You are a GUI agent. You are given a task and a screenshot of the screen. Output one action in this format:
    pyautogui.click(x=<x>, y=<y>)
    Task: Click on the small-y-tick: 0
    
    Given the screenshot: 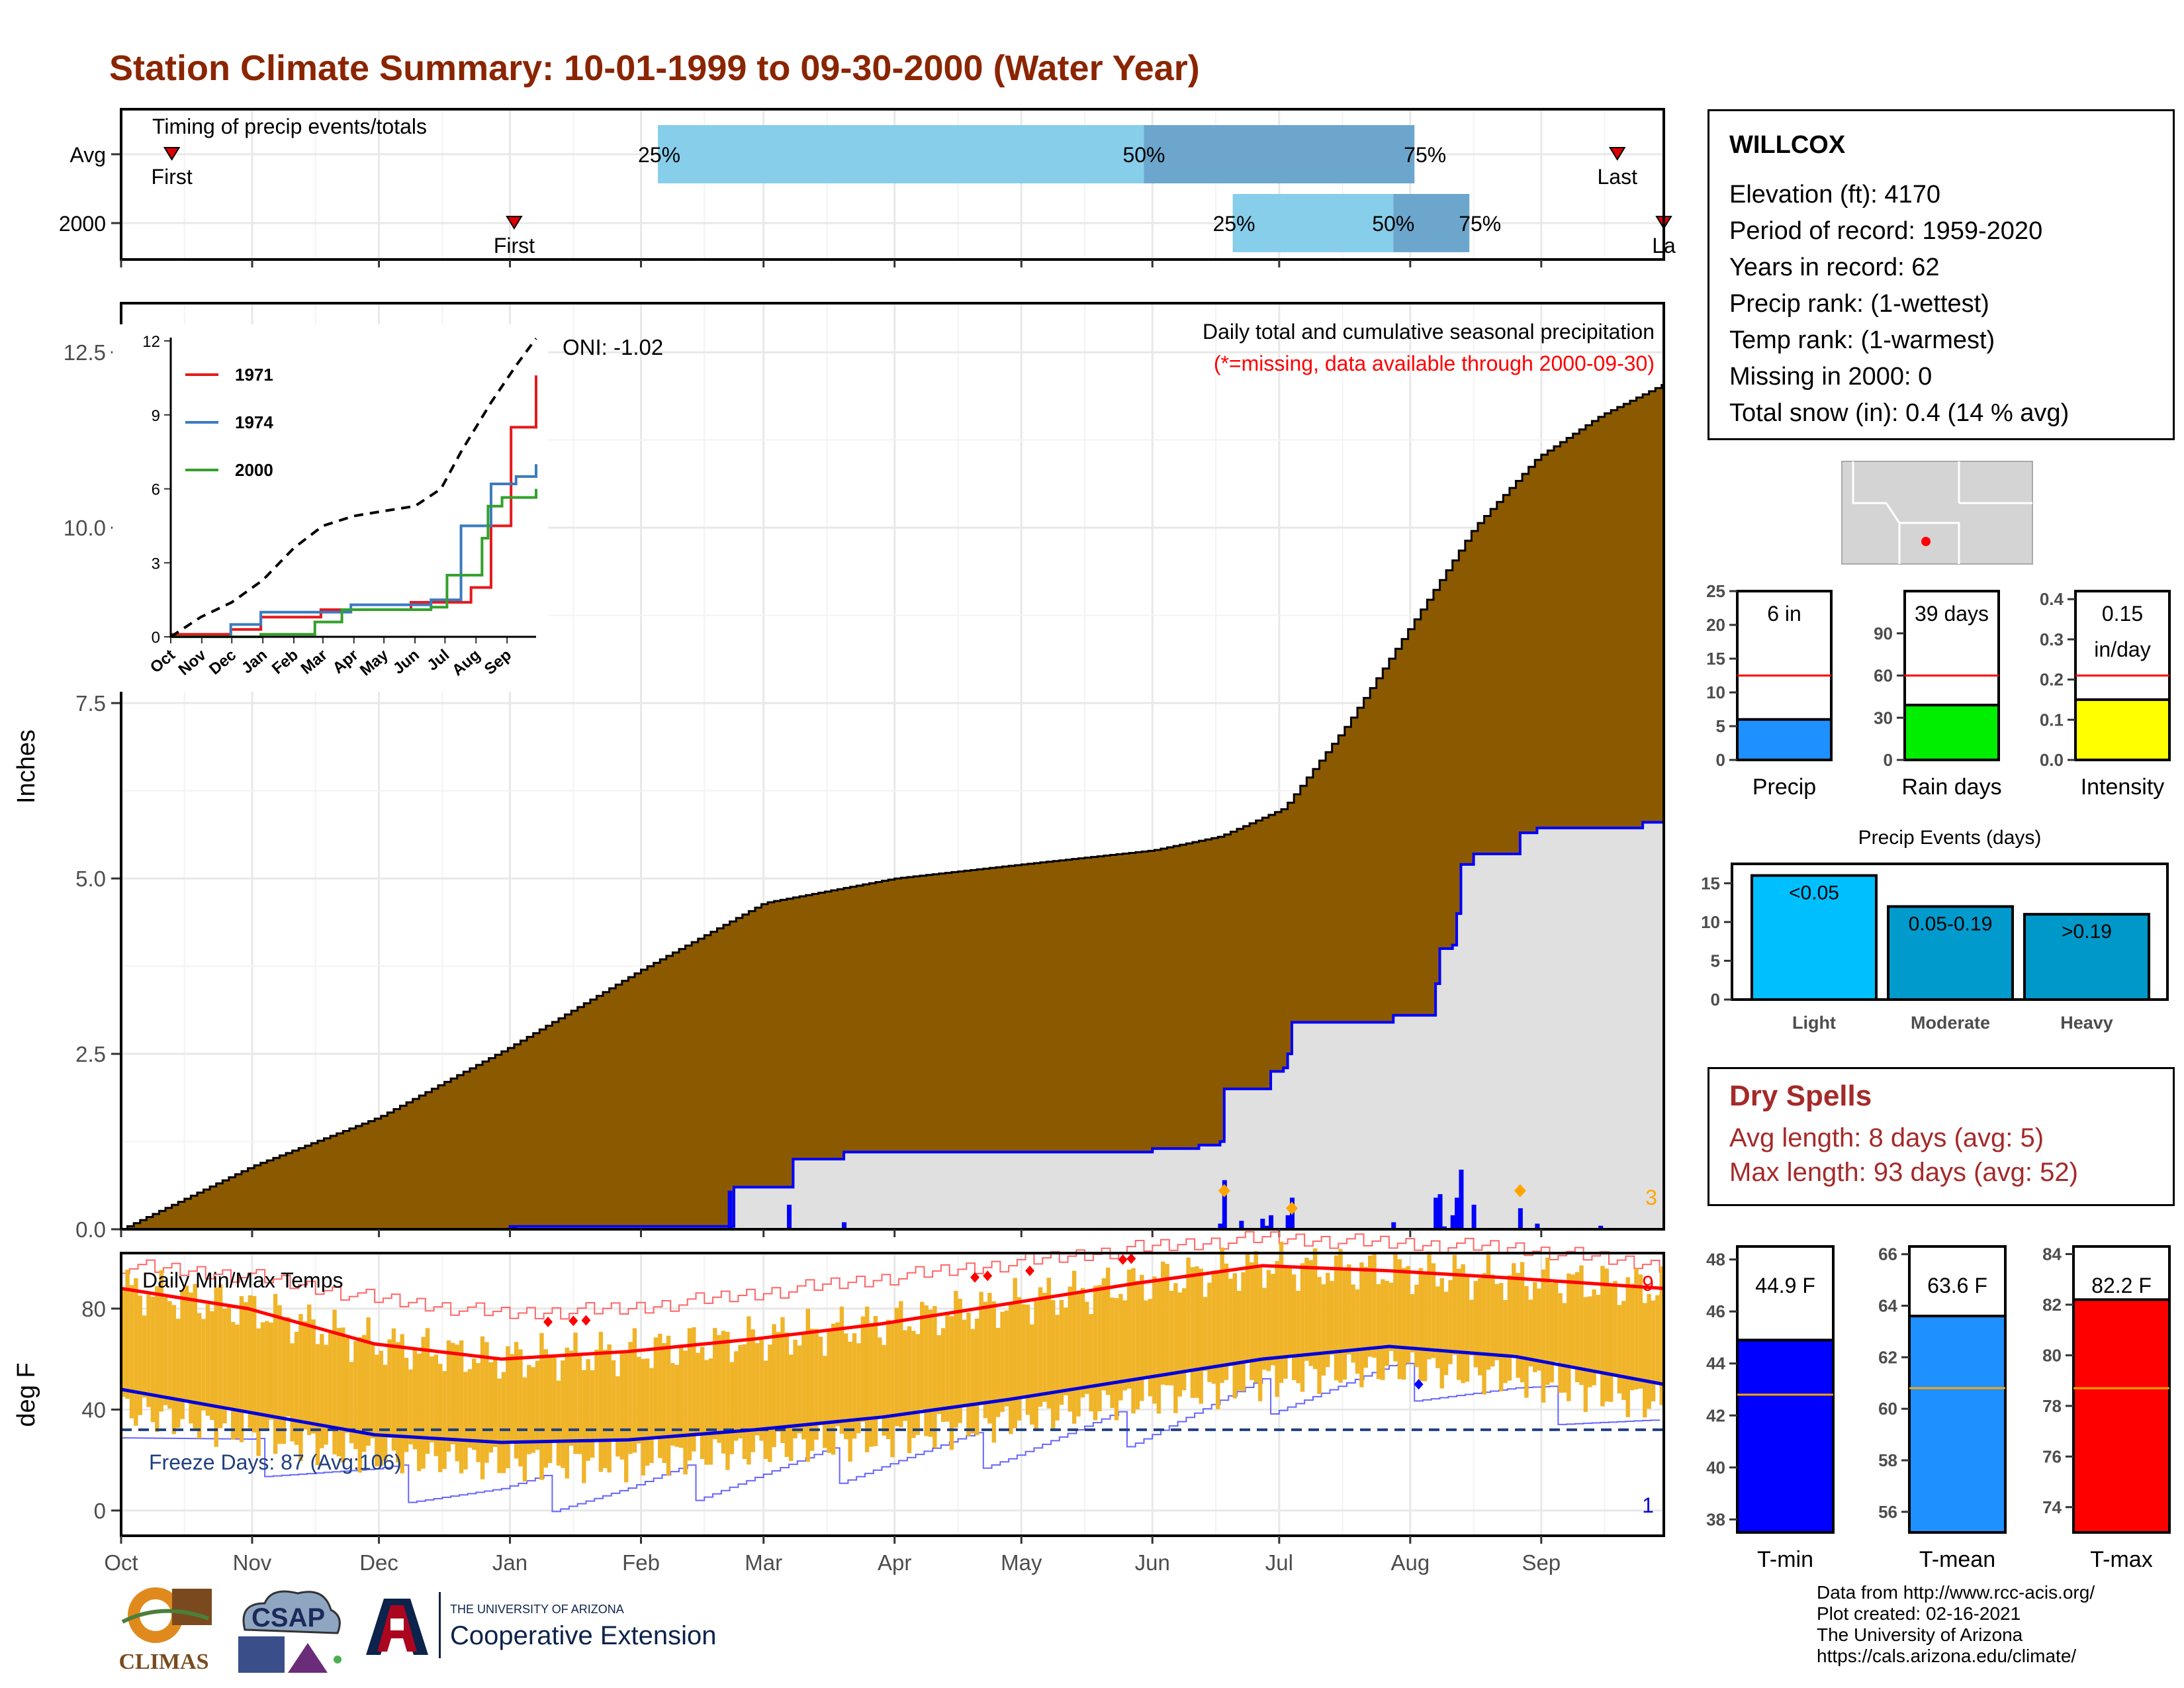 What is the action you would take?
    pyautogui.click(x=1888, y=760)
    